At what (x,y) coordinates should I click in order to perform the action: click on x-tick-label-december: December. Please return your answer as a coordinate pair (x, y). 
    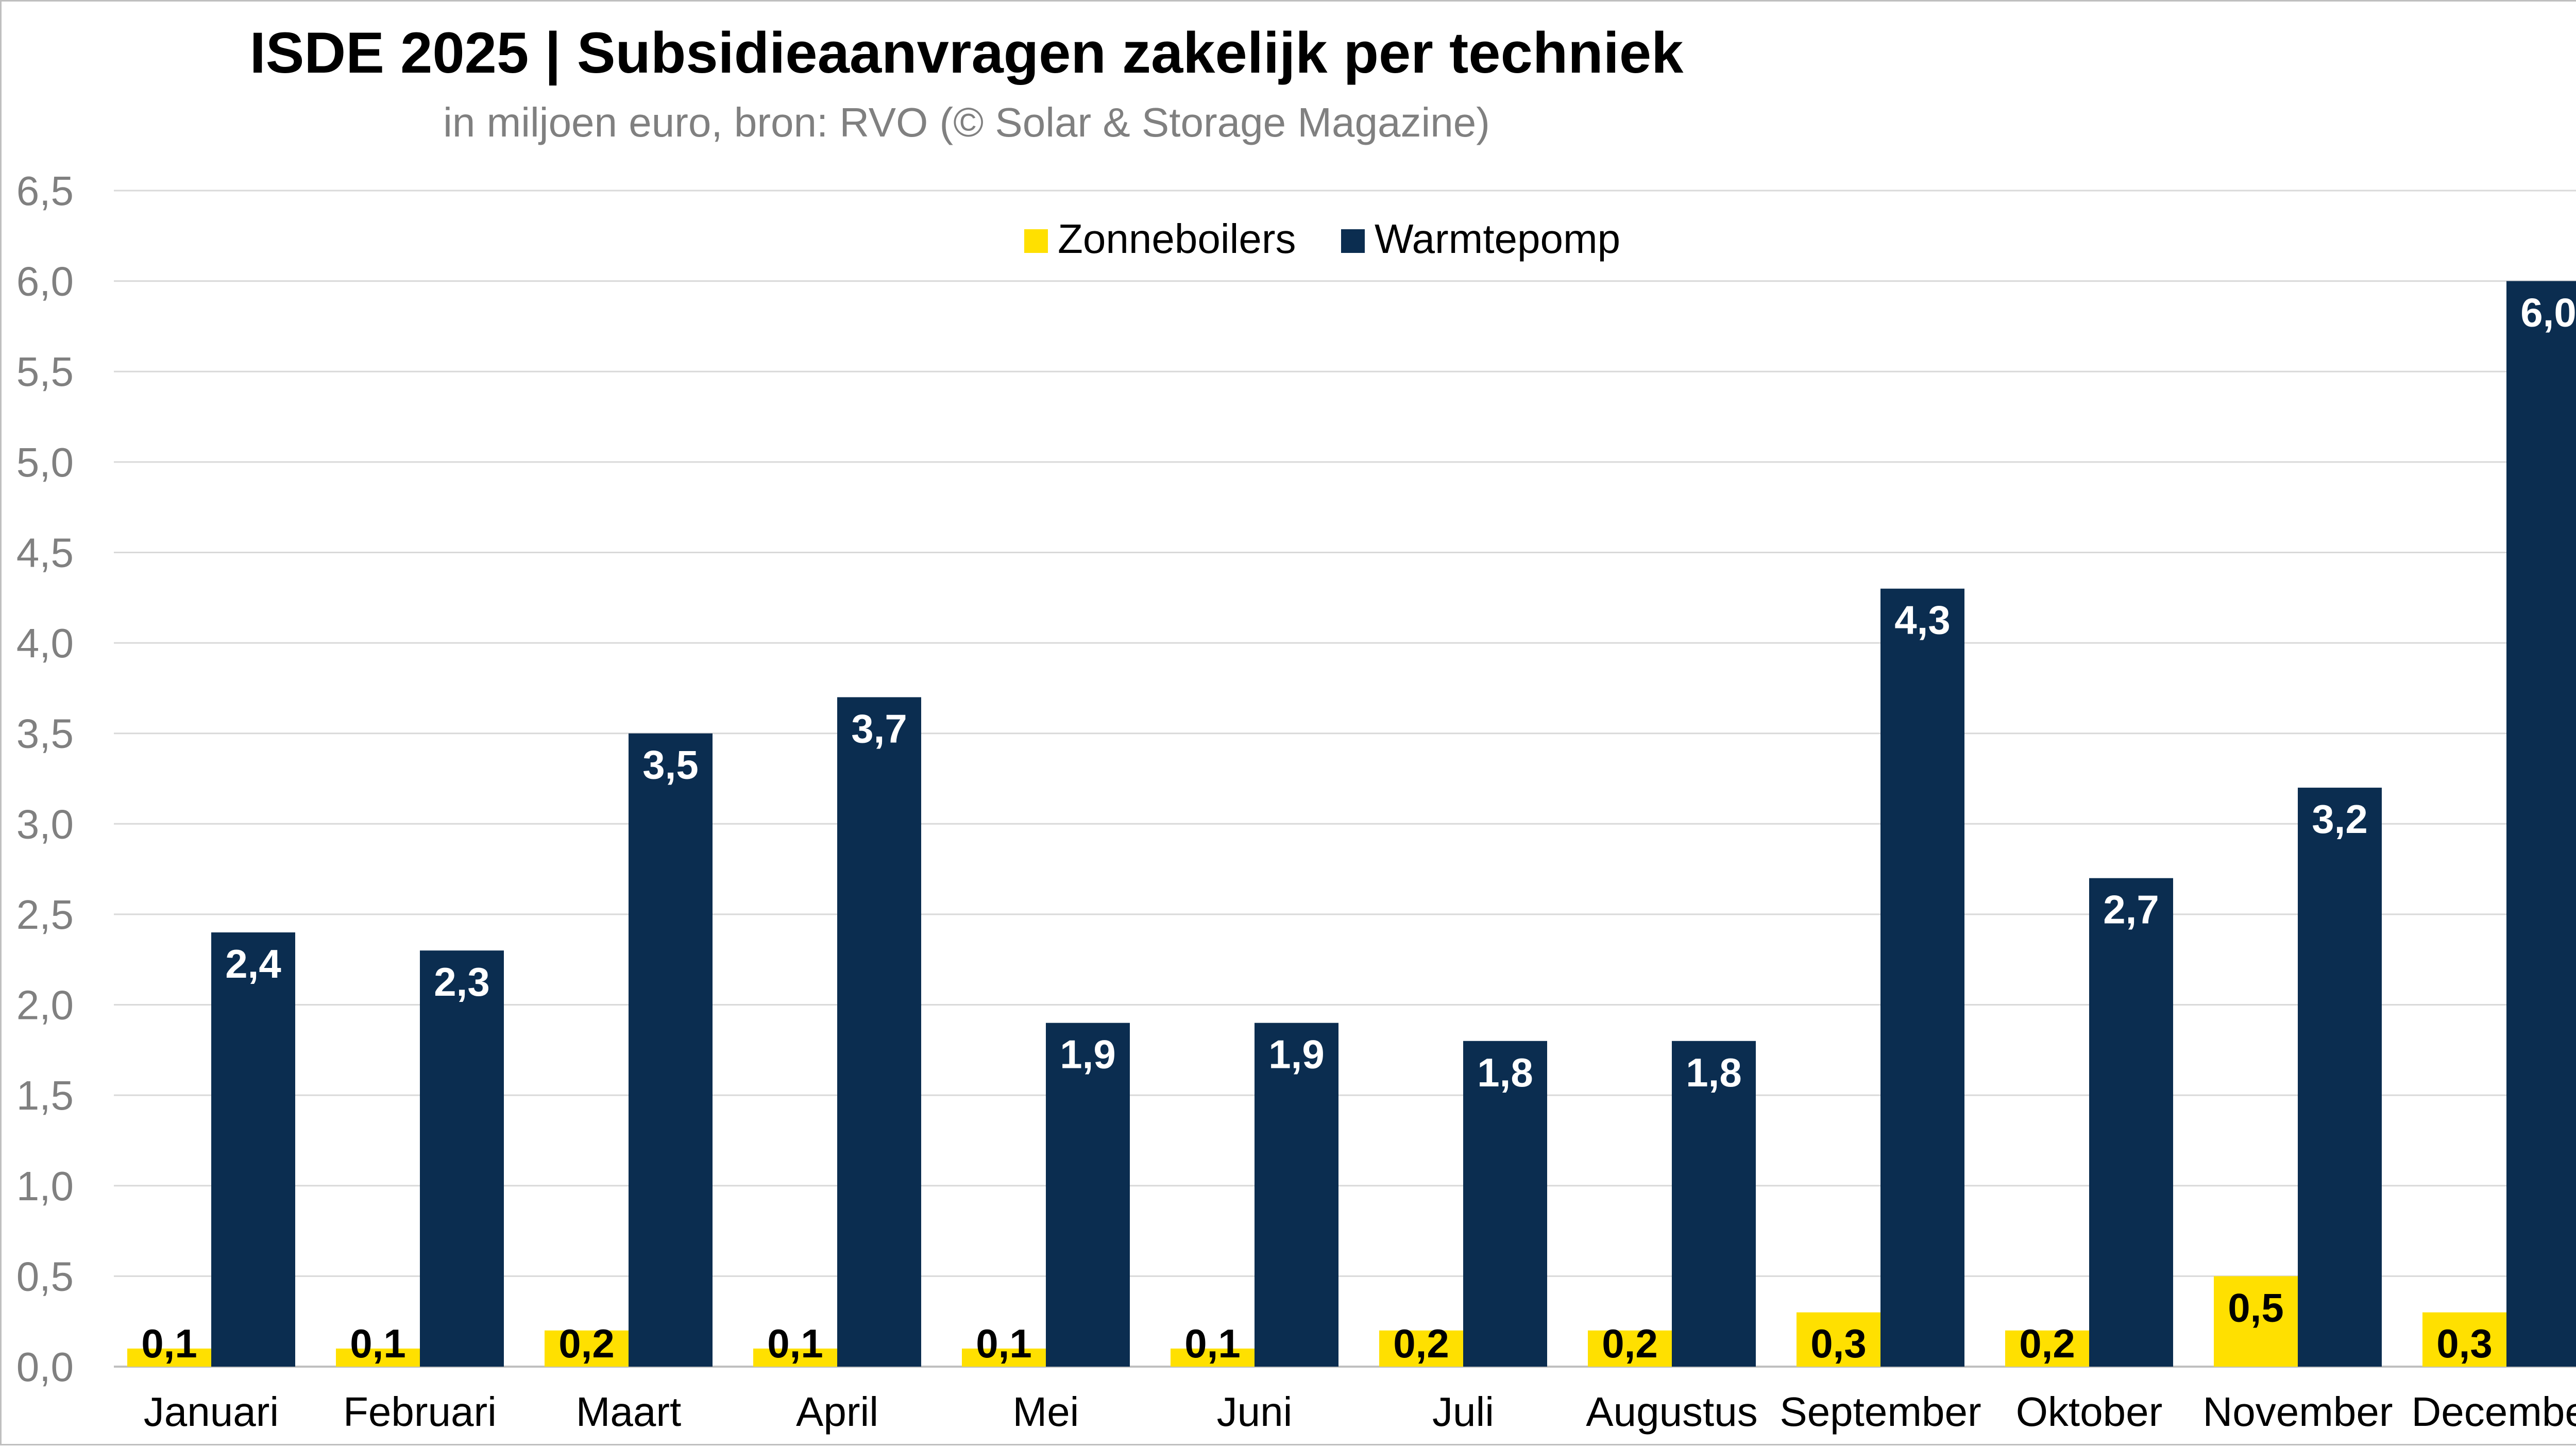
    Looking at the image, I should click on (2493, 1412).